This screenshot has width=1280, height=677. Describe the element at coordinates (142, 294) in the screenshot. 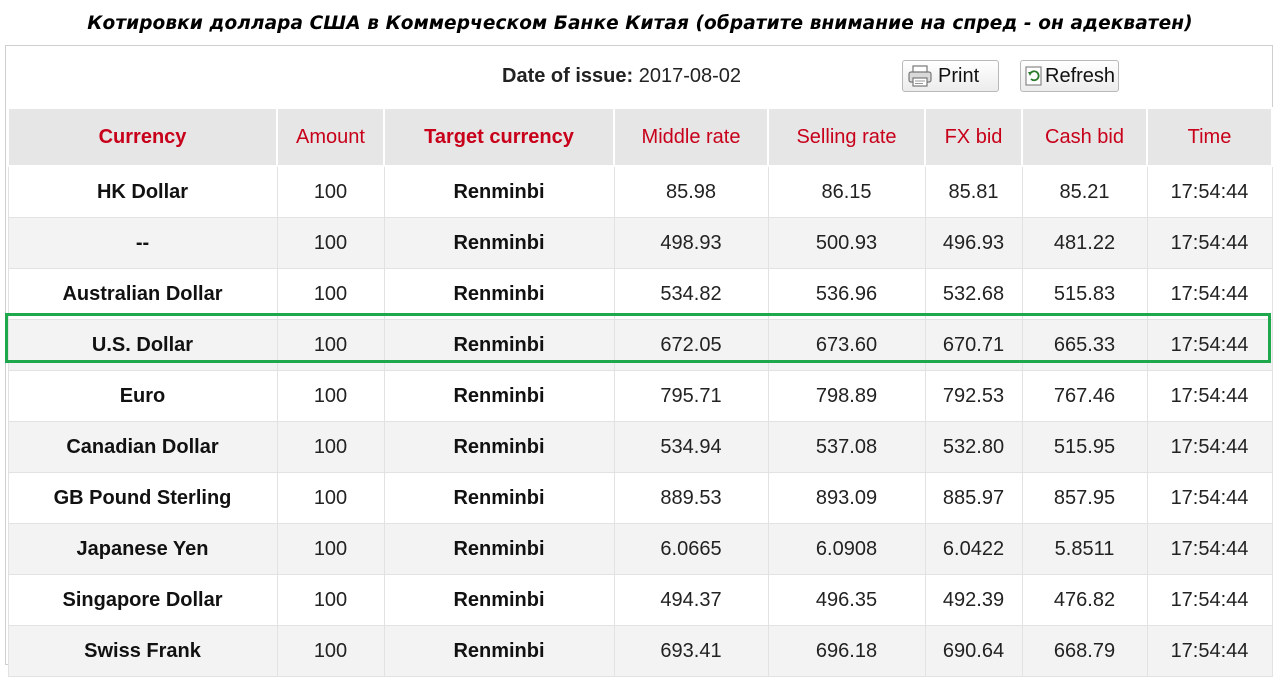

I see `cell-currency: Australian Dollar` at that location.